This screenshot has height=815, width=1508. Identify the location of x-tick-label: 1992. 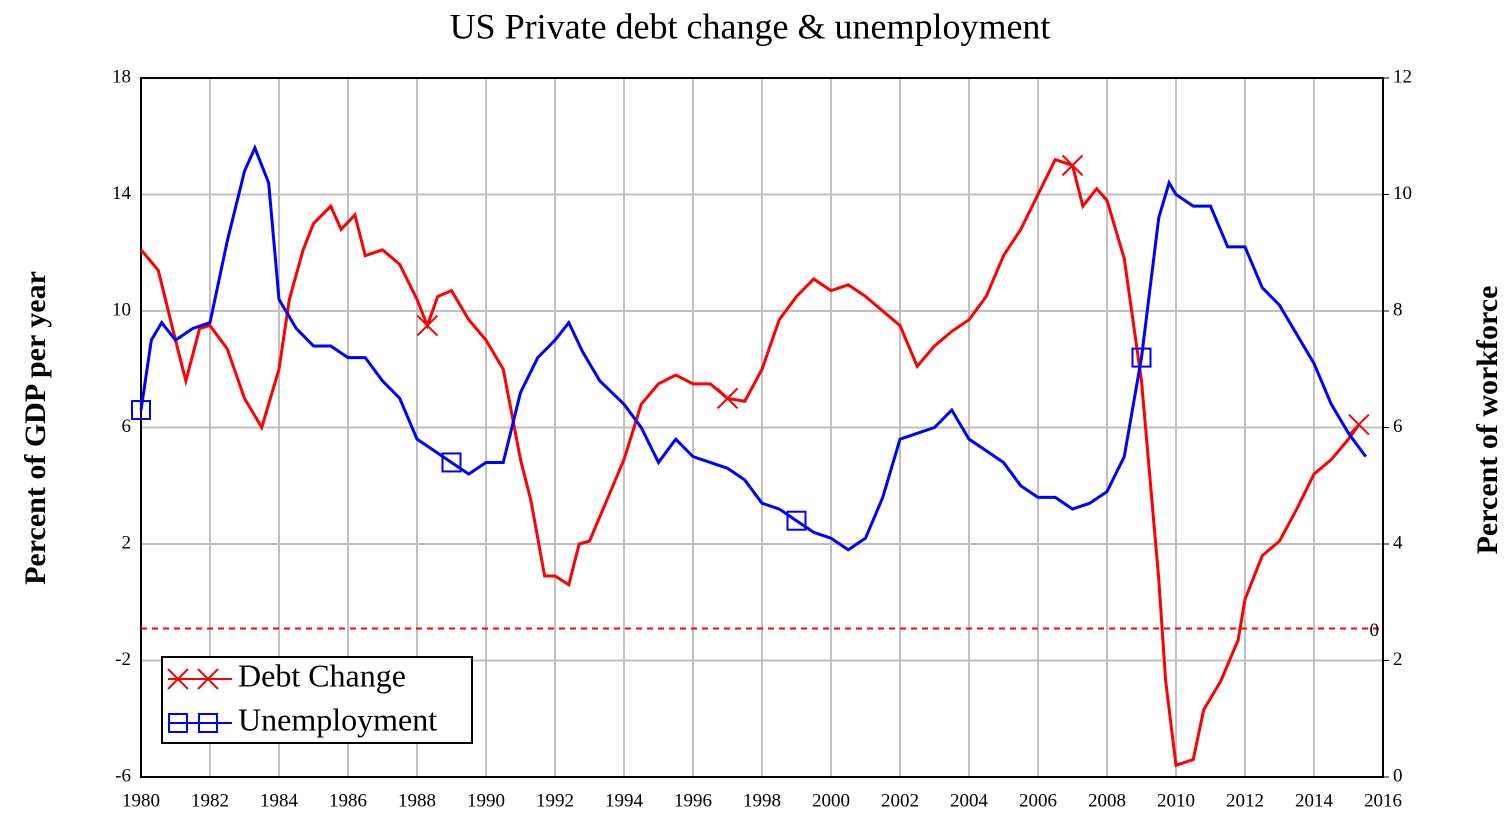
(555, 800).